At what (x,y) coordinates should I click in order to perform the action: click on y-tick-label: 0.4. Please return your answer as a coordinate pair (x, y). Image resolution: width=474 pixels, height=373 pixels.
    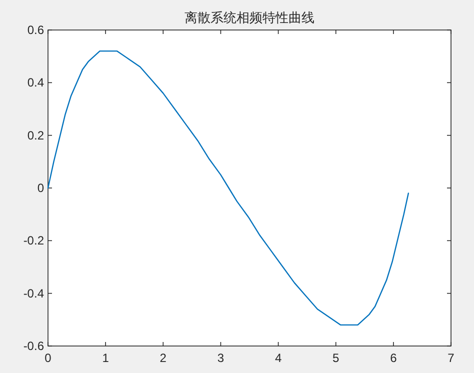
    Looking at the image, I should click on (35, 83).